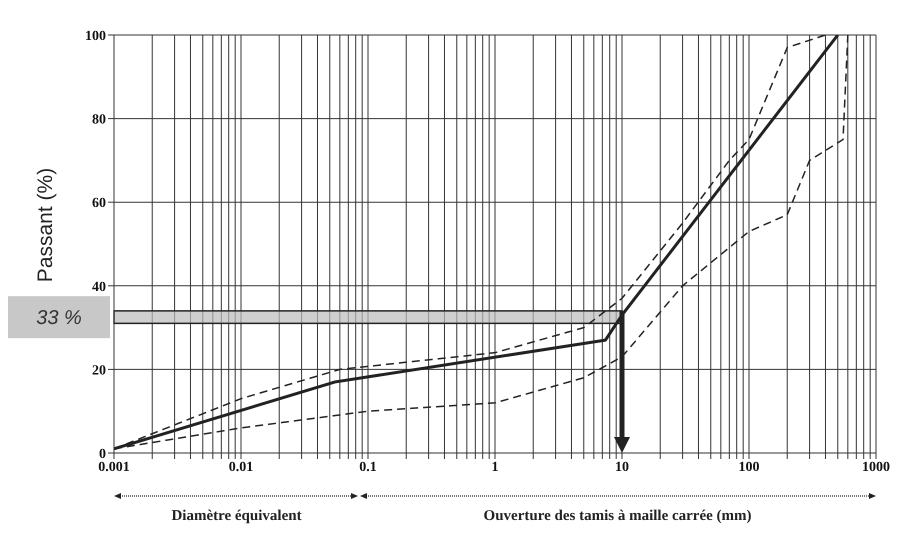 Image resolution: width=905 pixels, height=546 pixels. What do you see at coordinates (236, 516) in the screenshot?
I see `text: Diamètre équivalent` at bounding box center [236, 516].